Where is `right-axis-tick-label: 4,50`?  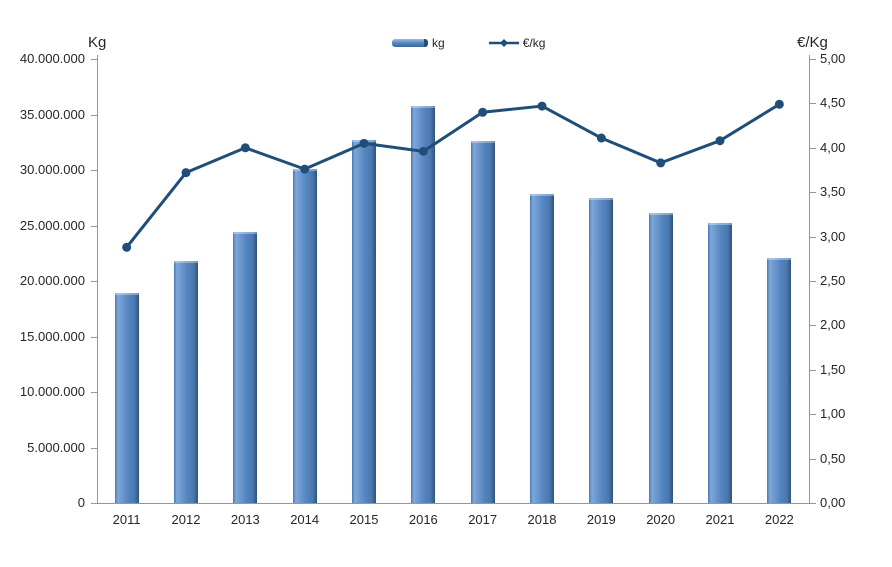 right-axis-tick-label: 4,50 is located at coordinates (833, 103).